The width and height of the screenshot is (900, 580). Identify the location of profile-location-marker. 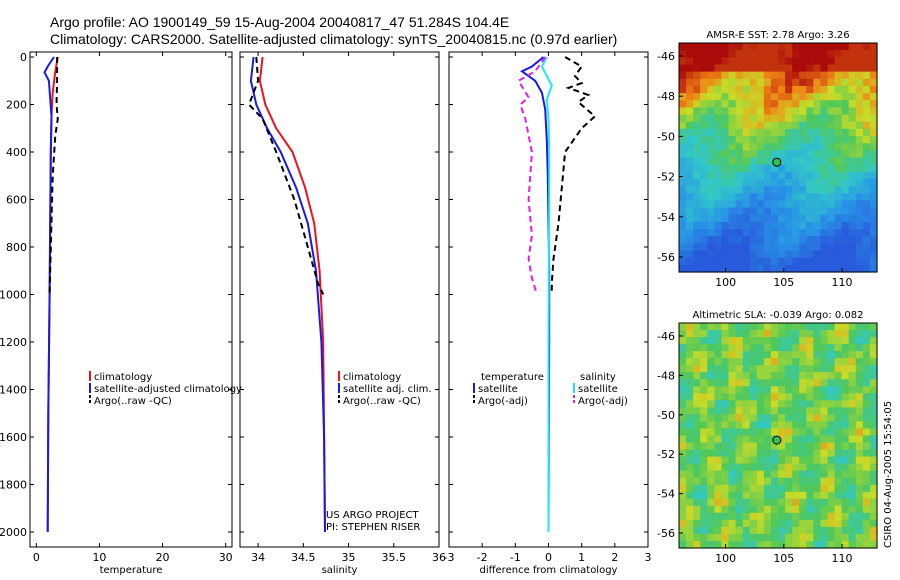
(777, 440).